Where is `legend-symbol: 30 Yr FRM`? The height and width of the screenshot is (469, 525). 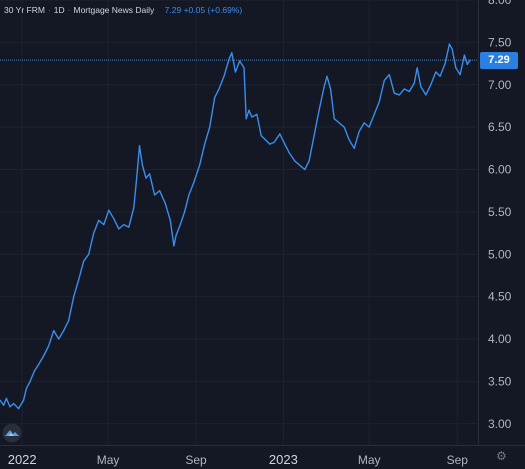 legend-symbol: 30 Yr FRM is located at coordinates (24, 10).